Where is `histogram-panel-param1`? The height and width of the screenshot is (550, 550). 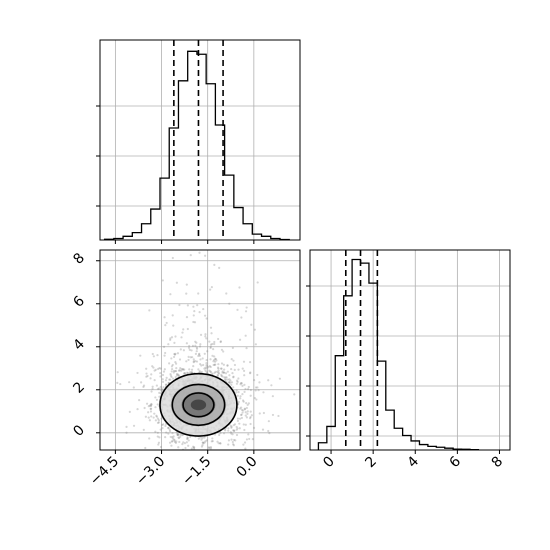
histogram-panel-param1 is located at coordinates (198, 141).